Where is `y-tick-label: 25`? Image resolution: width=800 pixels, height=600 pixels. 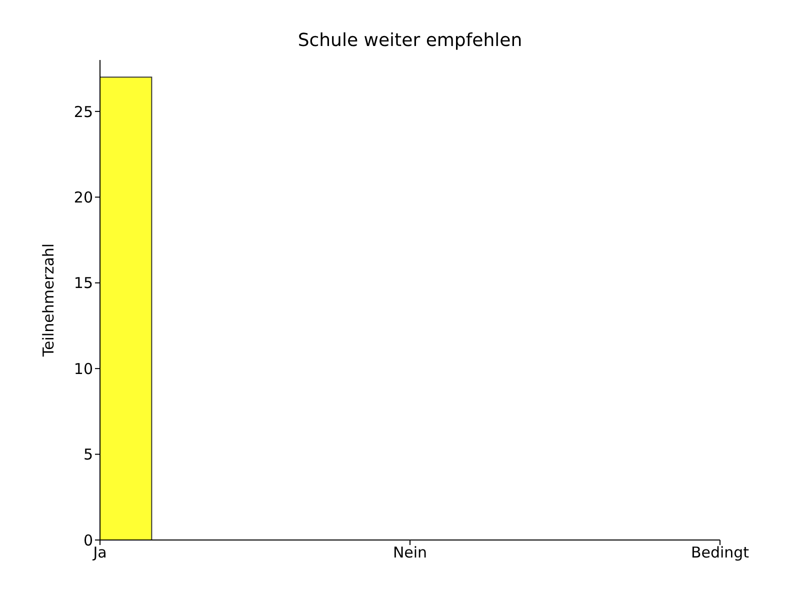 y-tick-label: 25 is located at coordinates (83, 111).